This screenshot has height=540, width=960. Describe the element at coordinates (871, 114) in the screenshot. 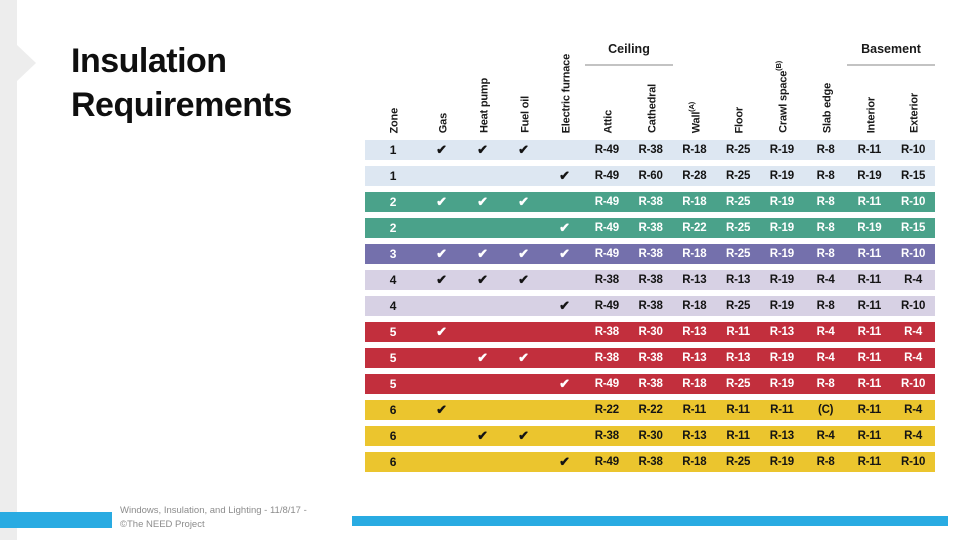

I see `column-header-interior: Interior` at that location.